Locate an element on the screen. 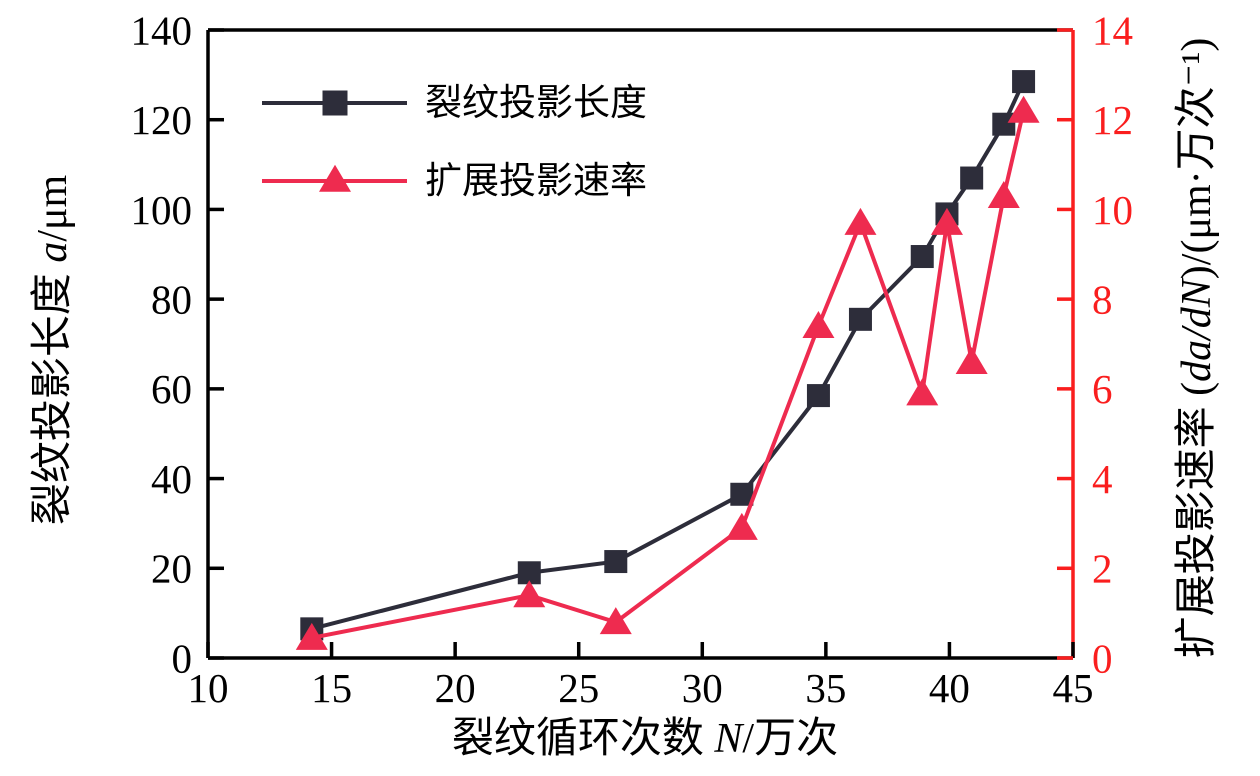  legend-item-crack-length: 裂纹投影长度 is located at coordinates (454, 103).